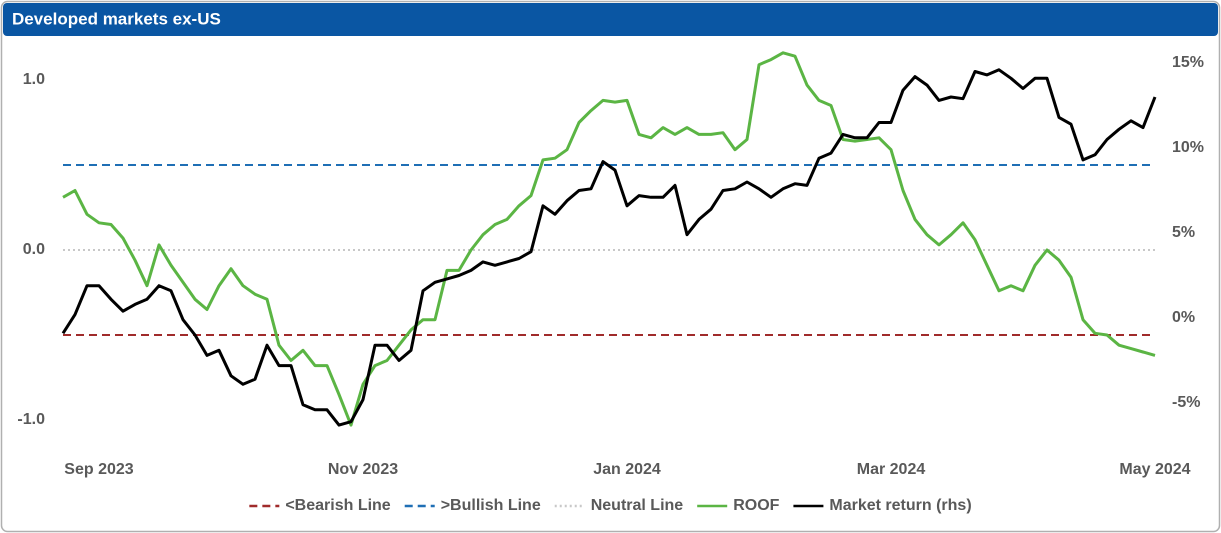  Describe the element at coordinates (1154, 469) in the screenshot. I see `x-tick-label: May 2024` at that location.